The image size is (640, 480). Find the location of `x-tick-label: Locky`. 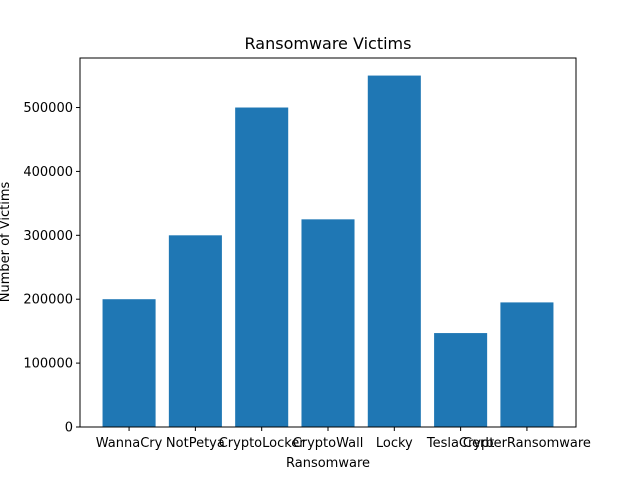

x-tick-label: Locky is located at coordinates (394, 443).